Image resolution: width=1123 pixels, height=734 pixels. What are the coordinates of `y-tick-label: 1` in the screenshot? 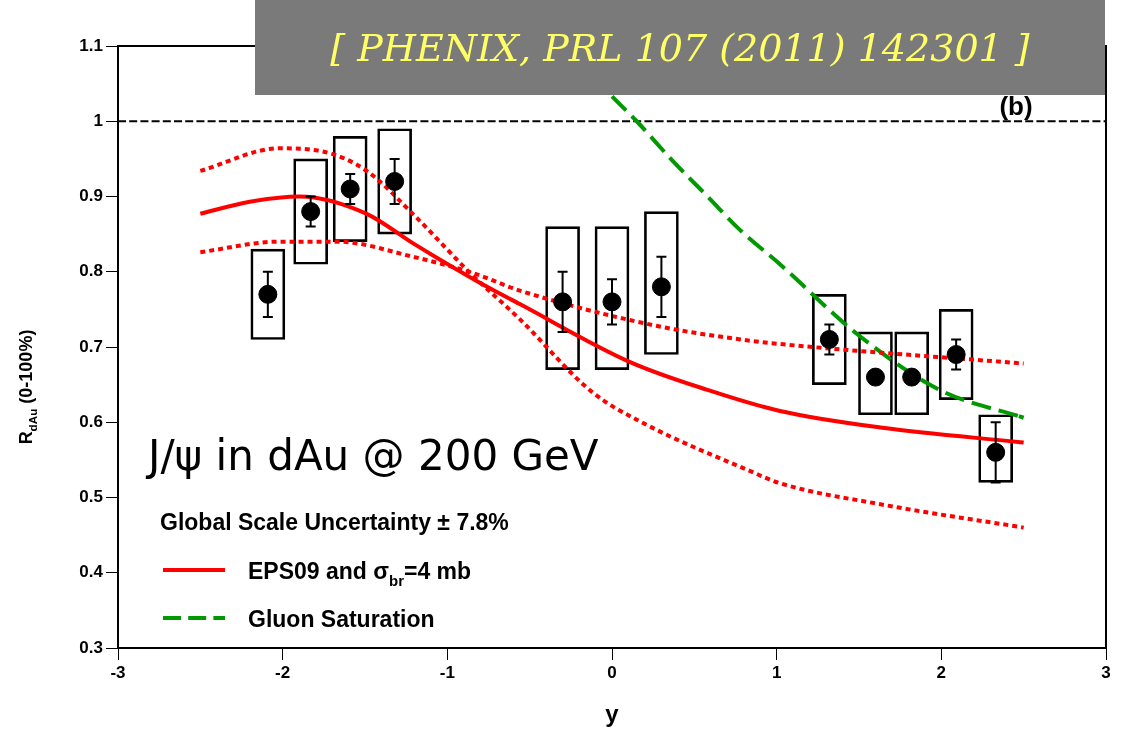 It's located at (98, 120).